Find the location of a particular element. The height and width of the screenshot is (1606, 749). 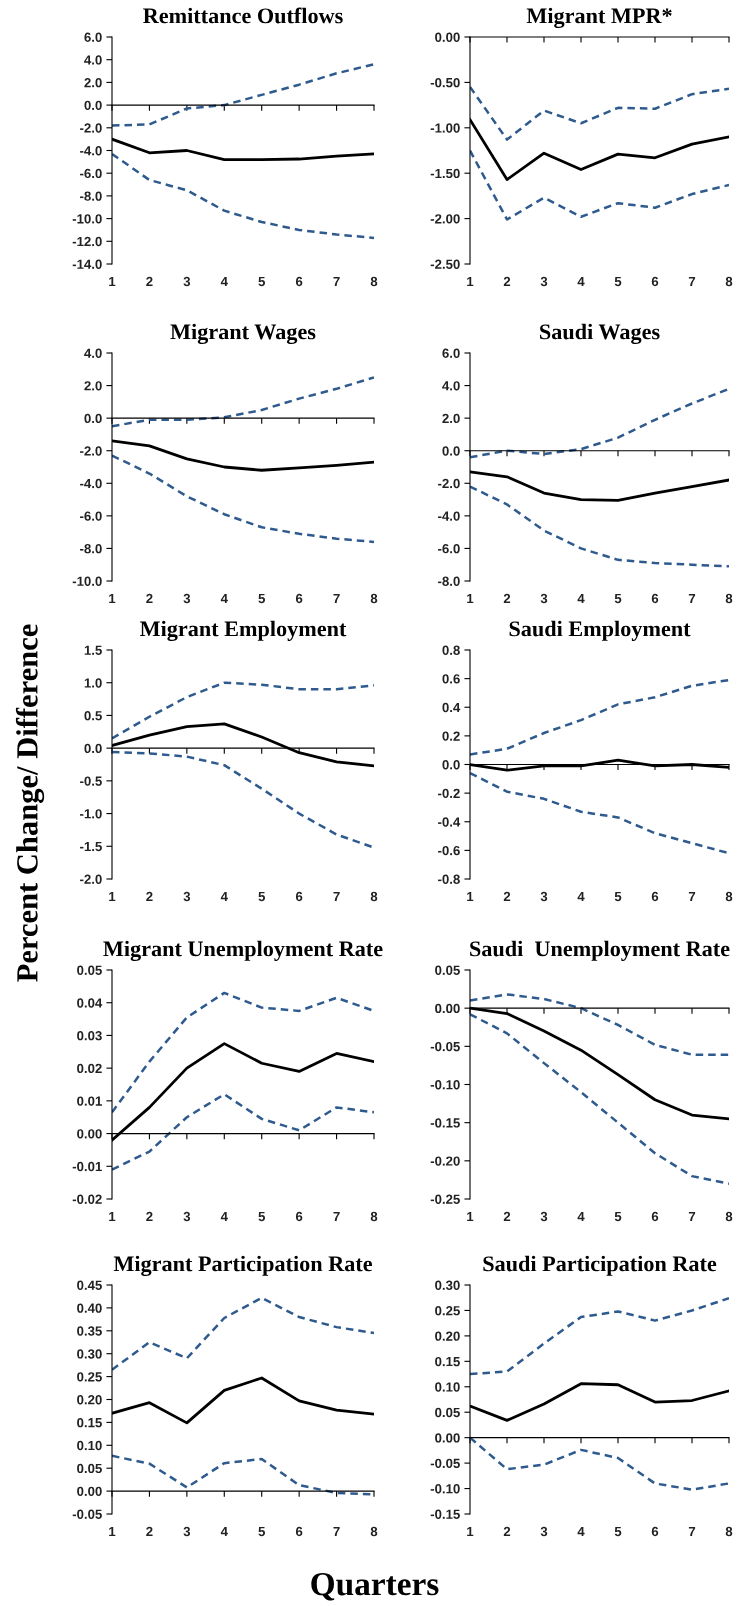

y-tick-label: -0.15 is located at coordinates (445, 1514).